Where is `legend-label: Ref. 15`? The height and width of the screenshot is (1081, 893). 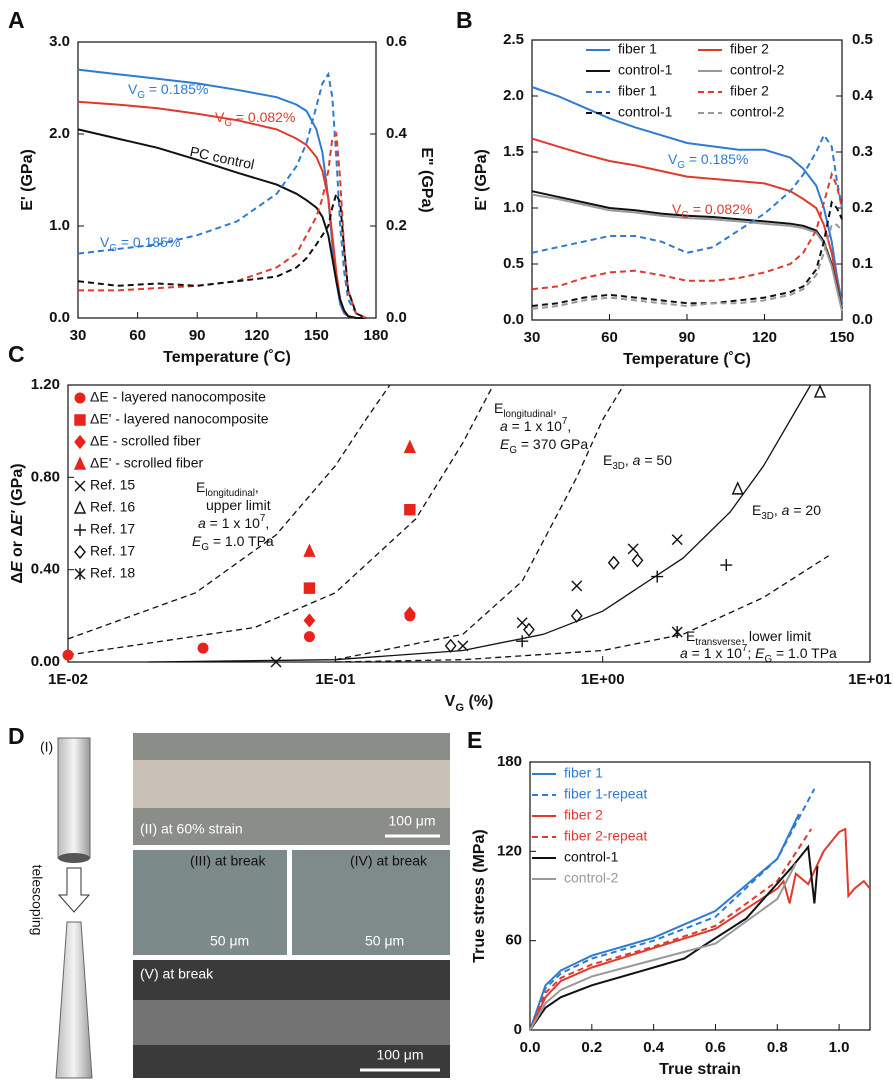 legend-label: Ref. 15 is located at coordinates (112, 485).